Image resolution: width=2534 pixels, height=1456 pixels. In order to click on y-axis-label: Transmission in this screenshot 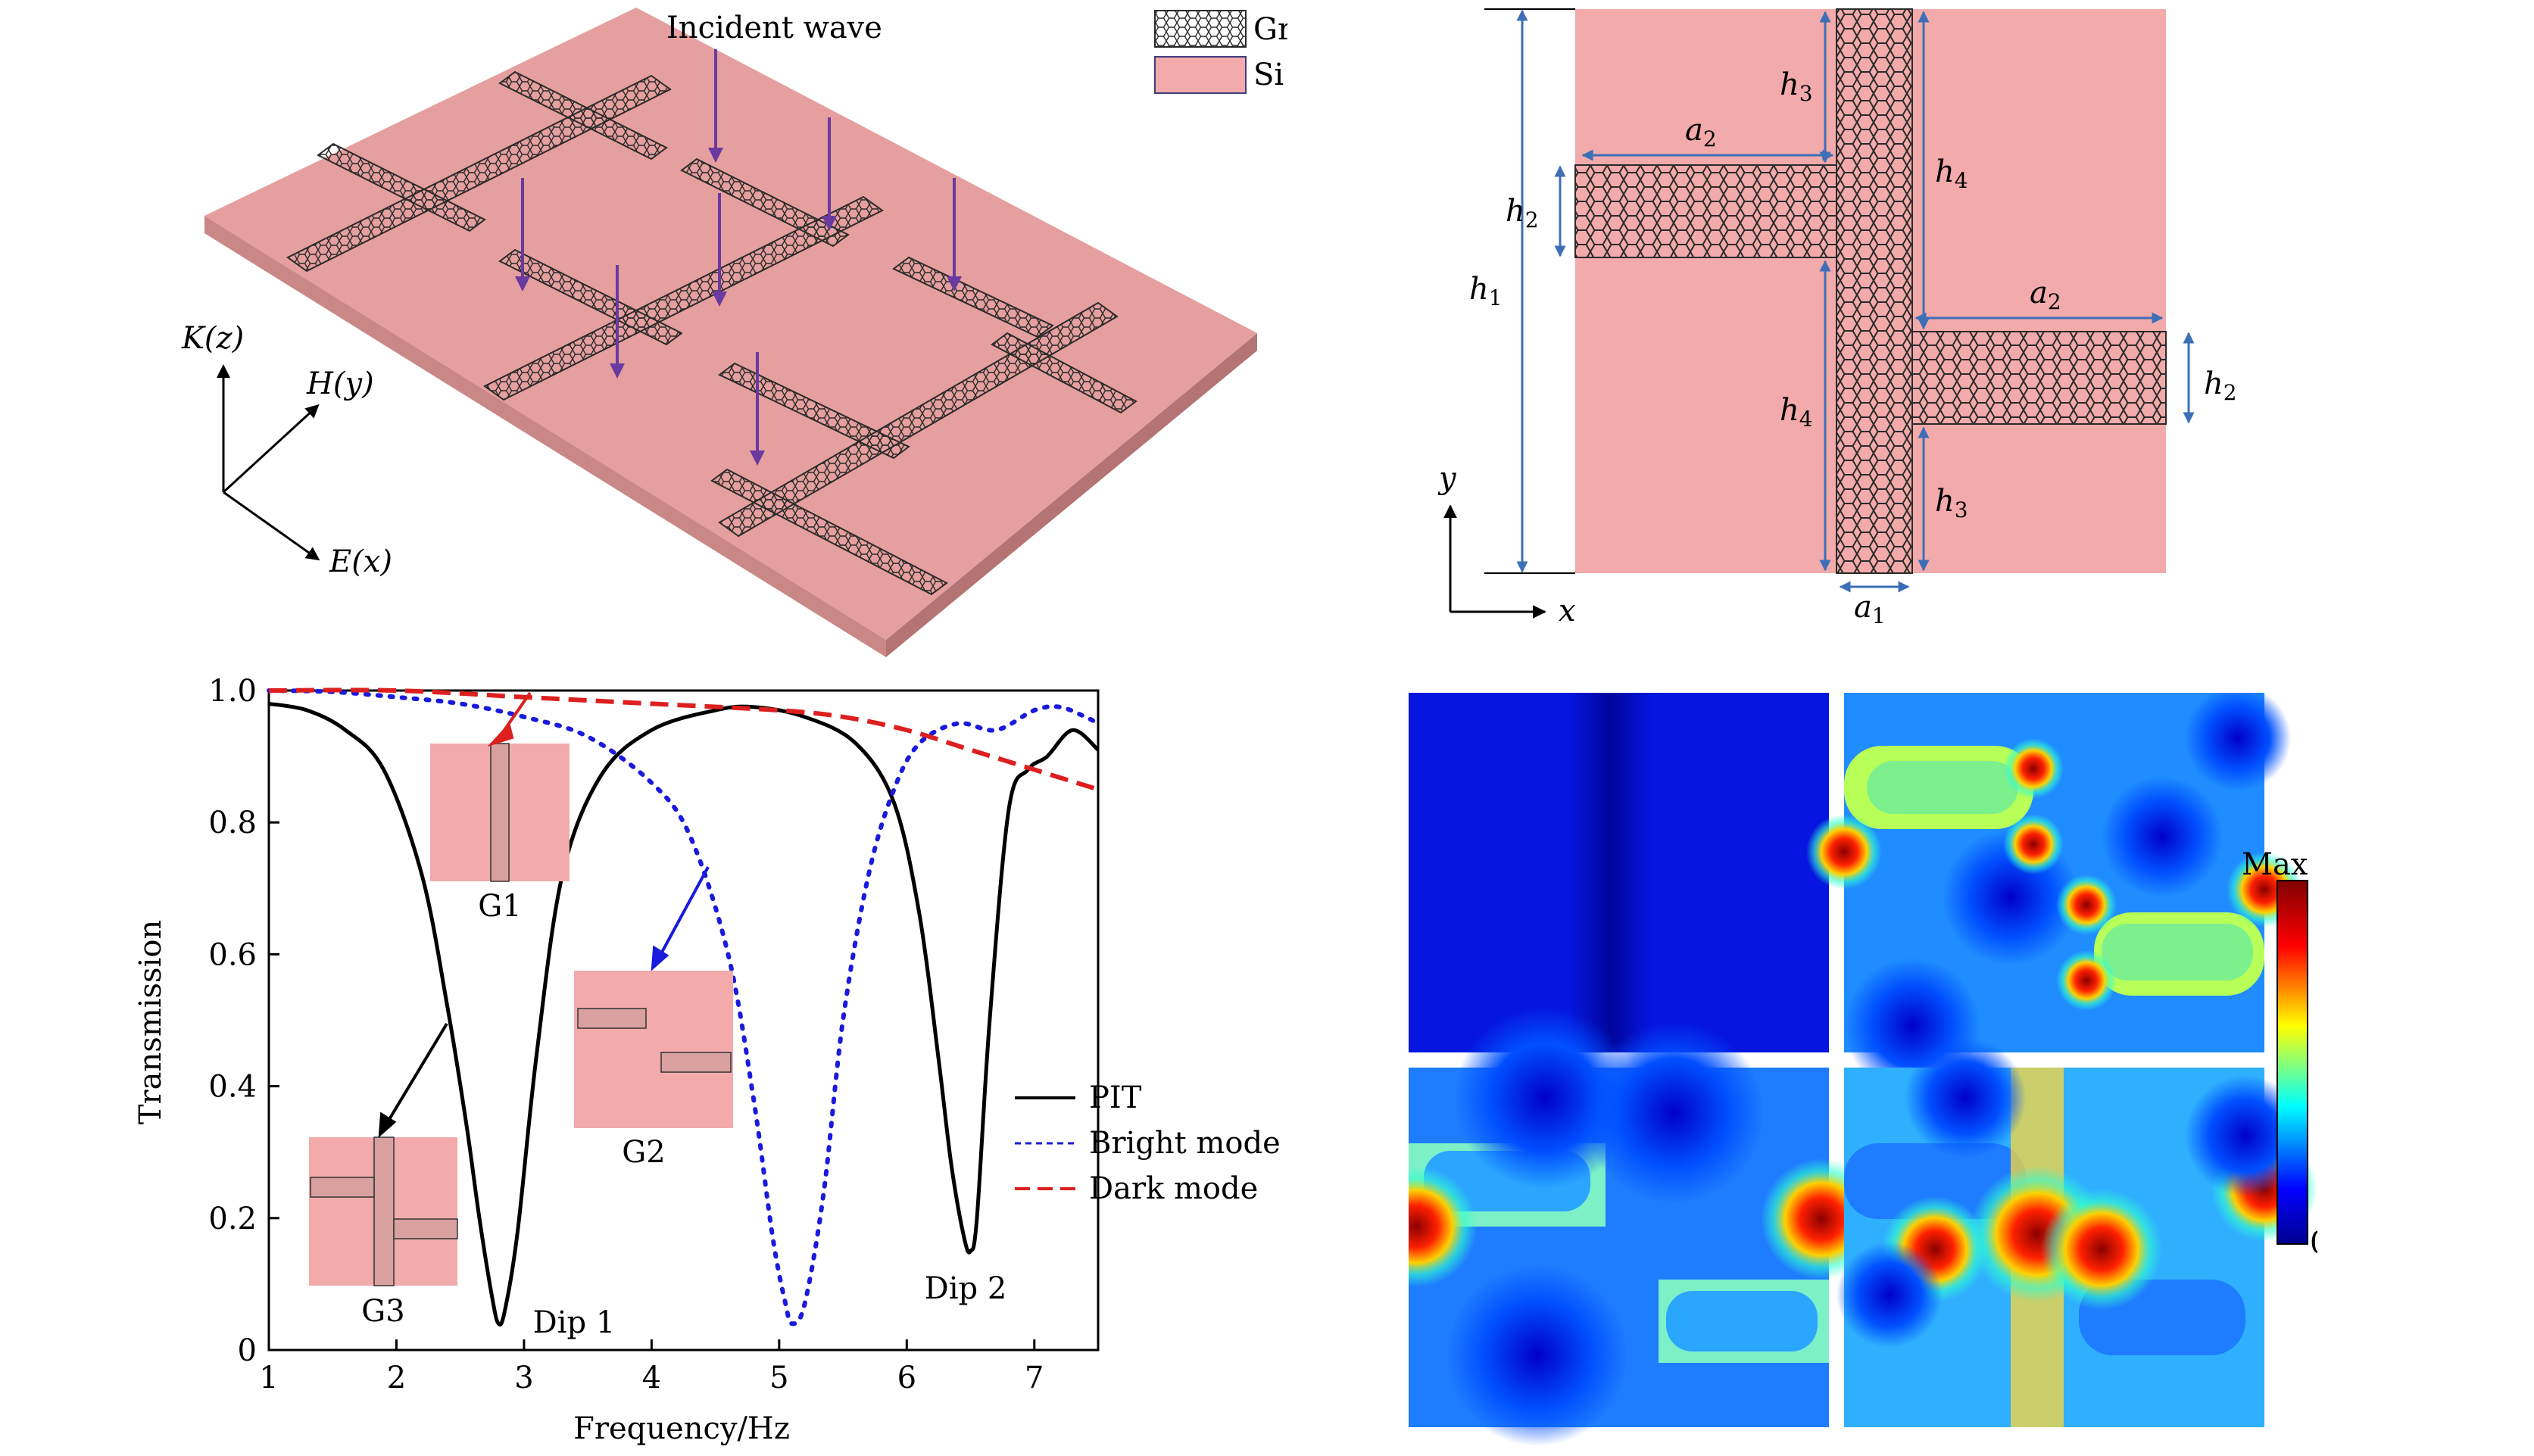, I will do `click(150, 1022)`.